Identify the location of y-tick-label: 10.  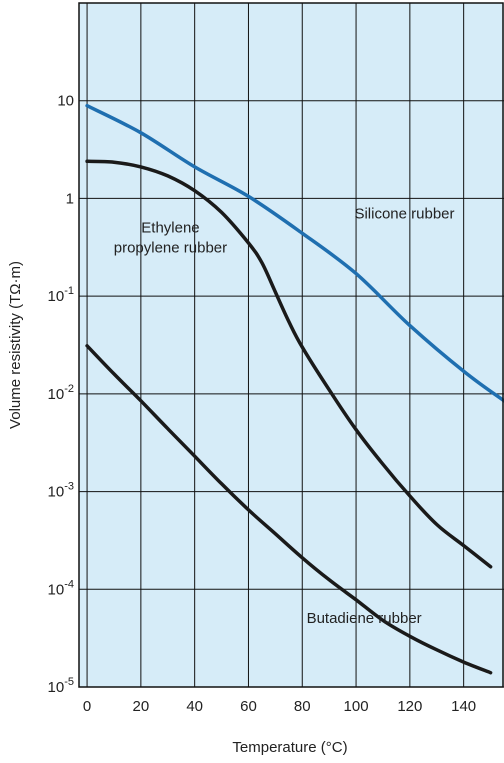
(65, 101).